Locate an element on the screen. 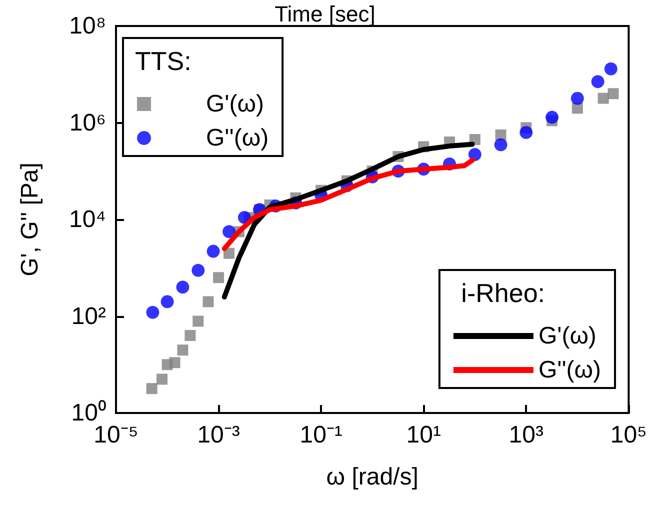 The width and height of the screenshot is (650, 505). y-tick-label: 10⁸ is located at coordinates (87, 26).